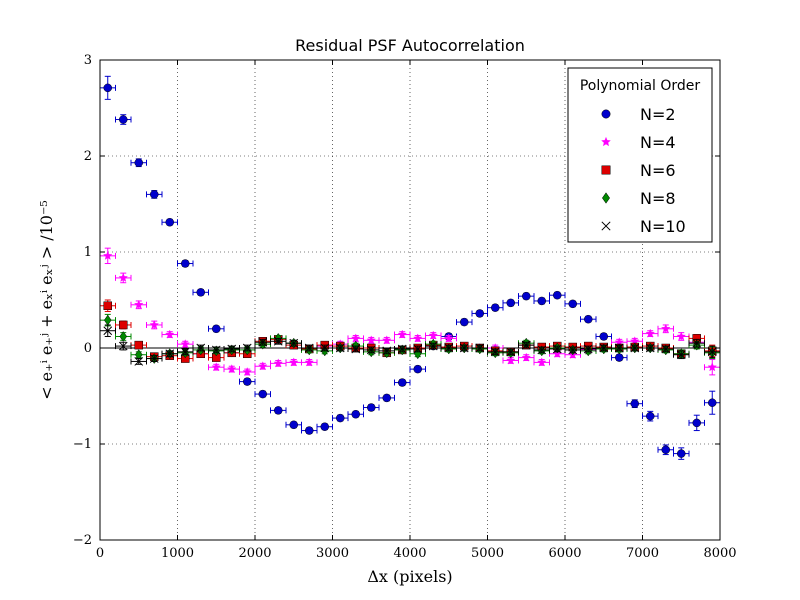 This screenshot has height=600, width=800. What do you see at coordinates (487, 553) in the screenshot?
I see `x-tick-label: 5000` at bounding box center [487, 553].